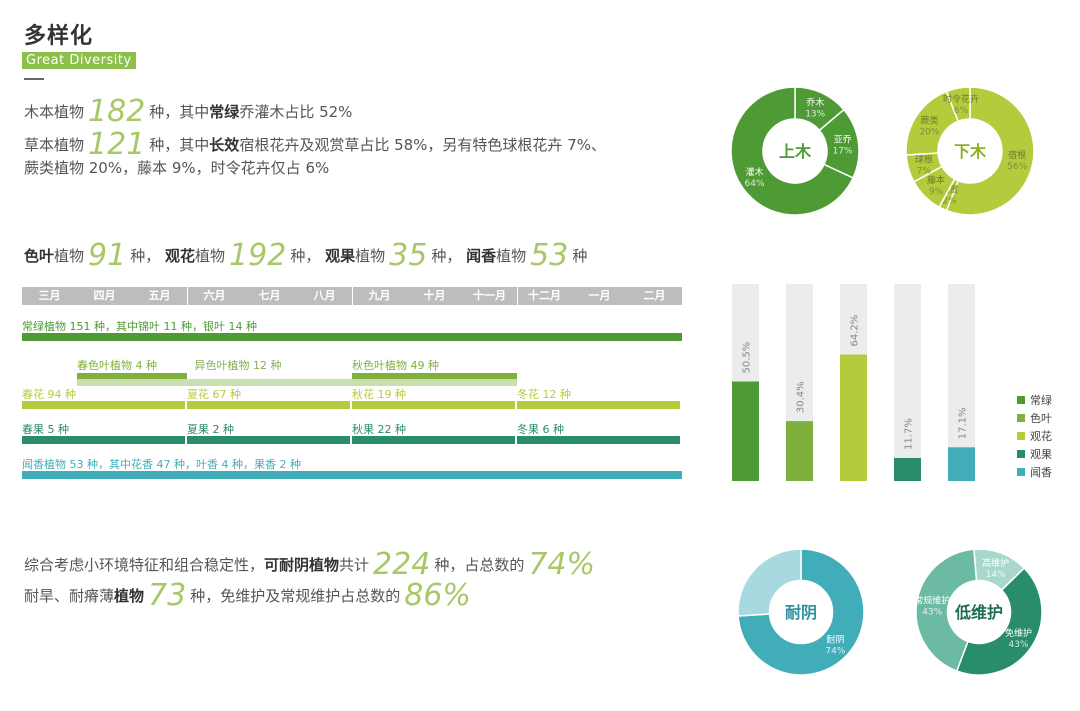  I want to click on slice-label: 时令花卉, so click(961, 99).